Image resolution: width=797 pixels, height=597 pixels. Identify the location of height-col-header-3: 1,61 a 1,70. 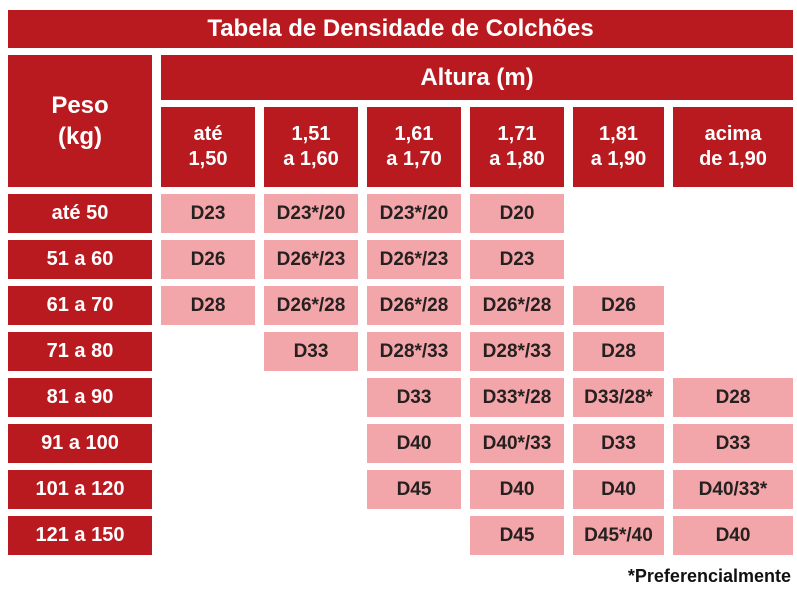
(414, 147).